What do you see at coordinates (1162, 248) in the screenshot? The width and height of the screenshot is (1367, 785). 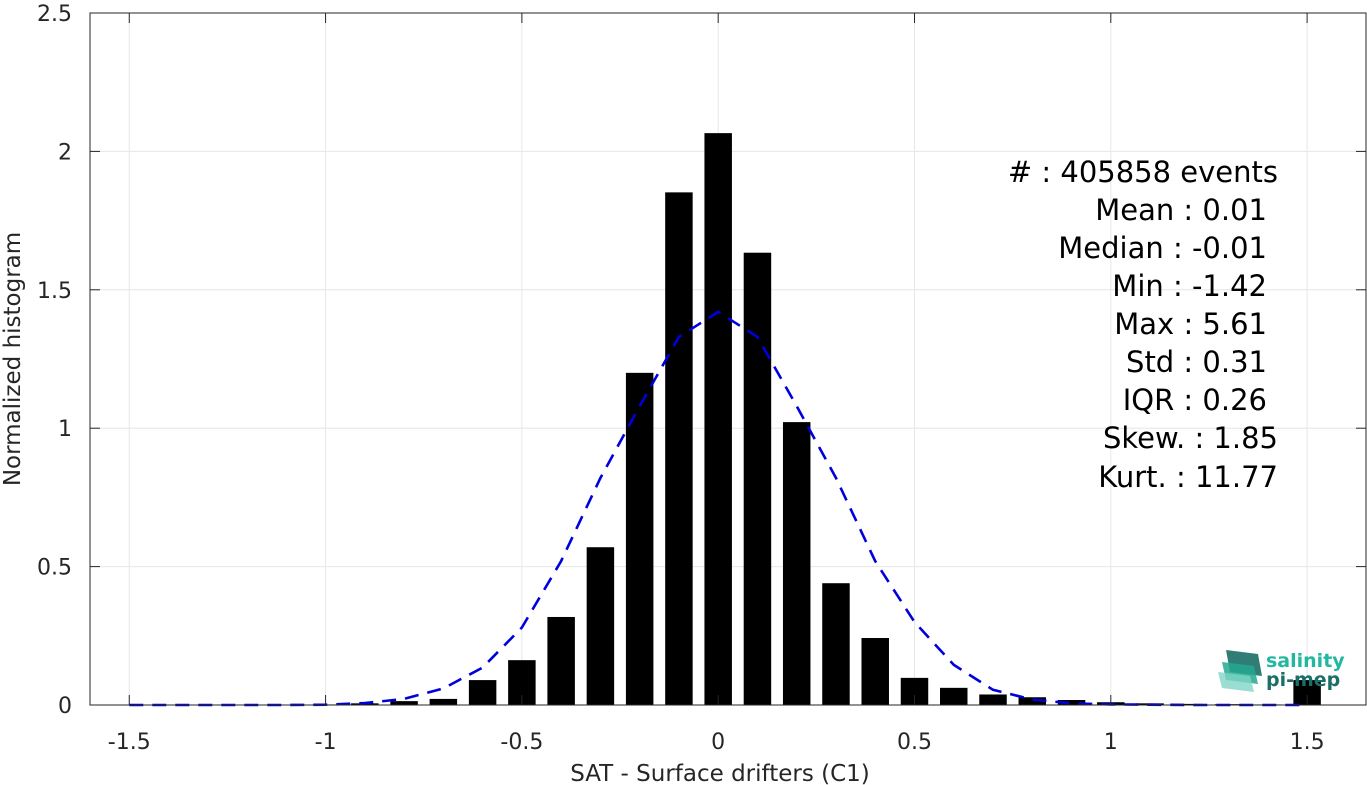 I see `stat-median: Median : -0.01` at bounding box center [1162, 248].